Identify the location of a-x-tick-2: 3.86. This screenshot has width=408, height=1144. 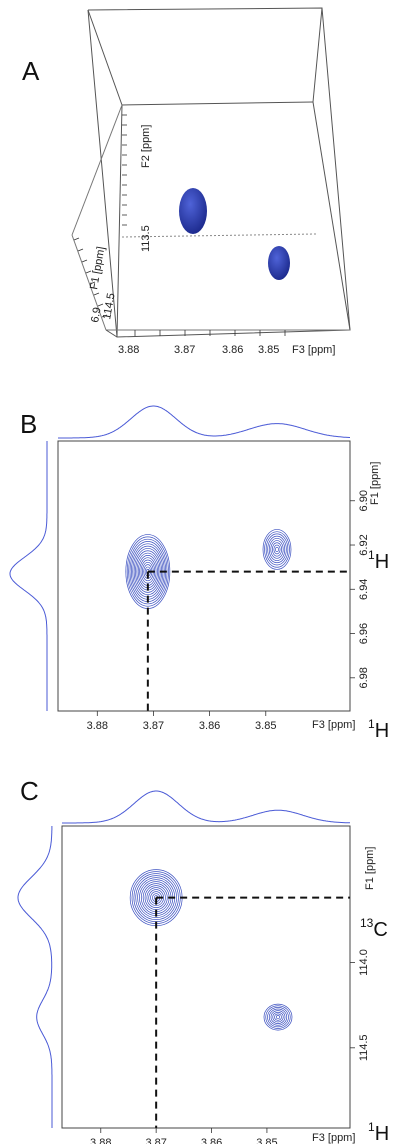
(232, 350).